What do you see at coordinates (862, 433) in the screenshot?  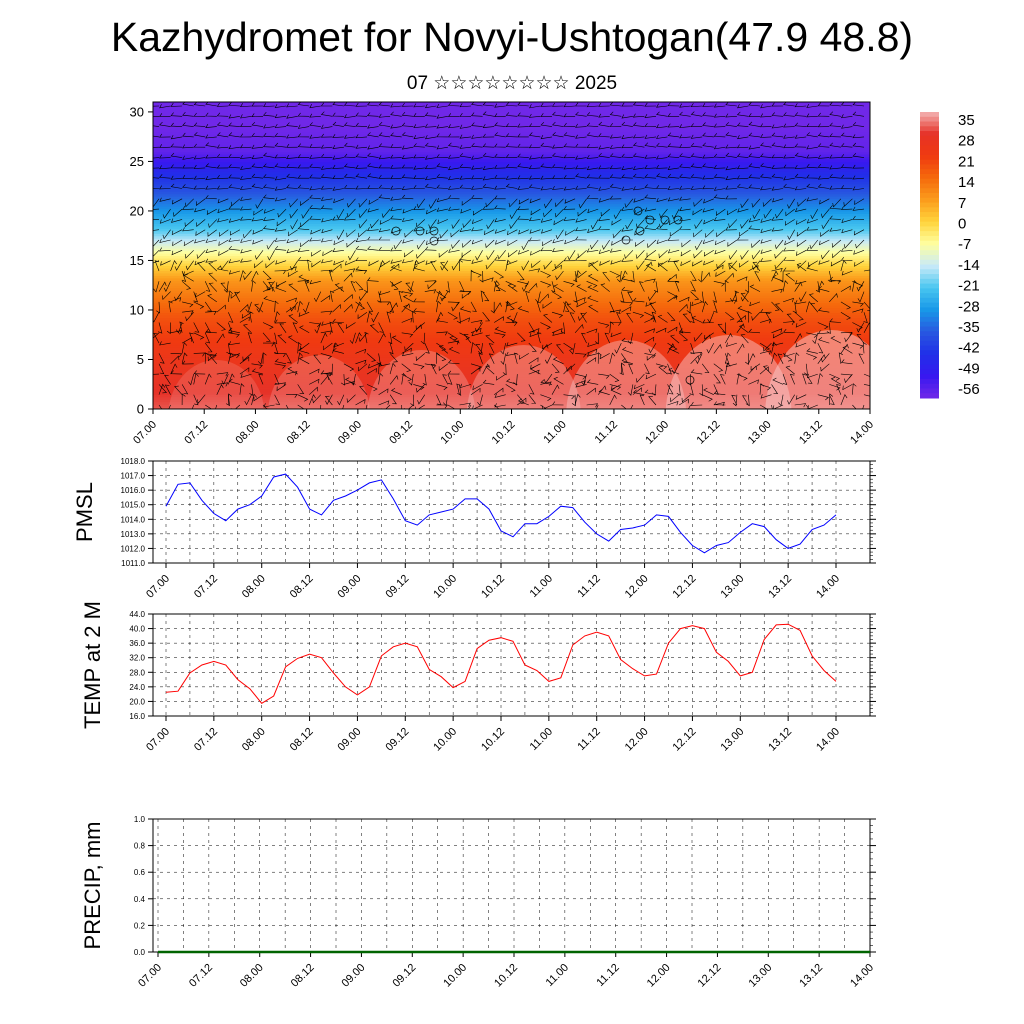 I see `x-tick-label: 14.00` at bounding box center [862, 433].